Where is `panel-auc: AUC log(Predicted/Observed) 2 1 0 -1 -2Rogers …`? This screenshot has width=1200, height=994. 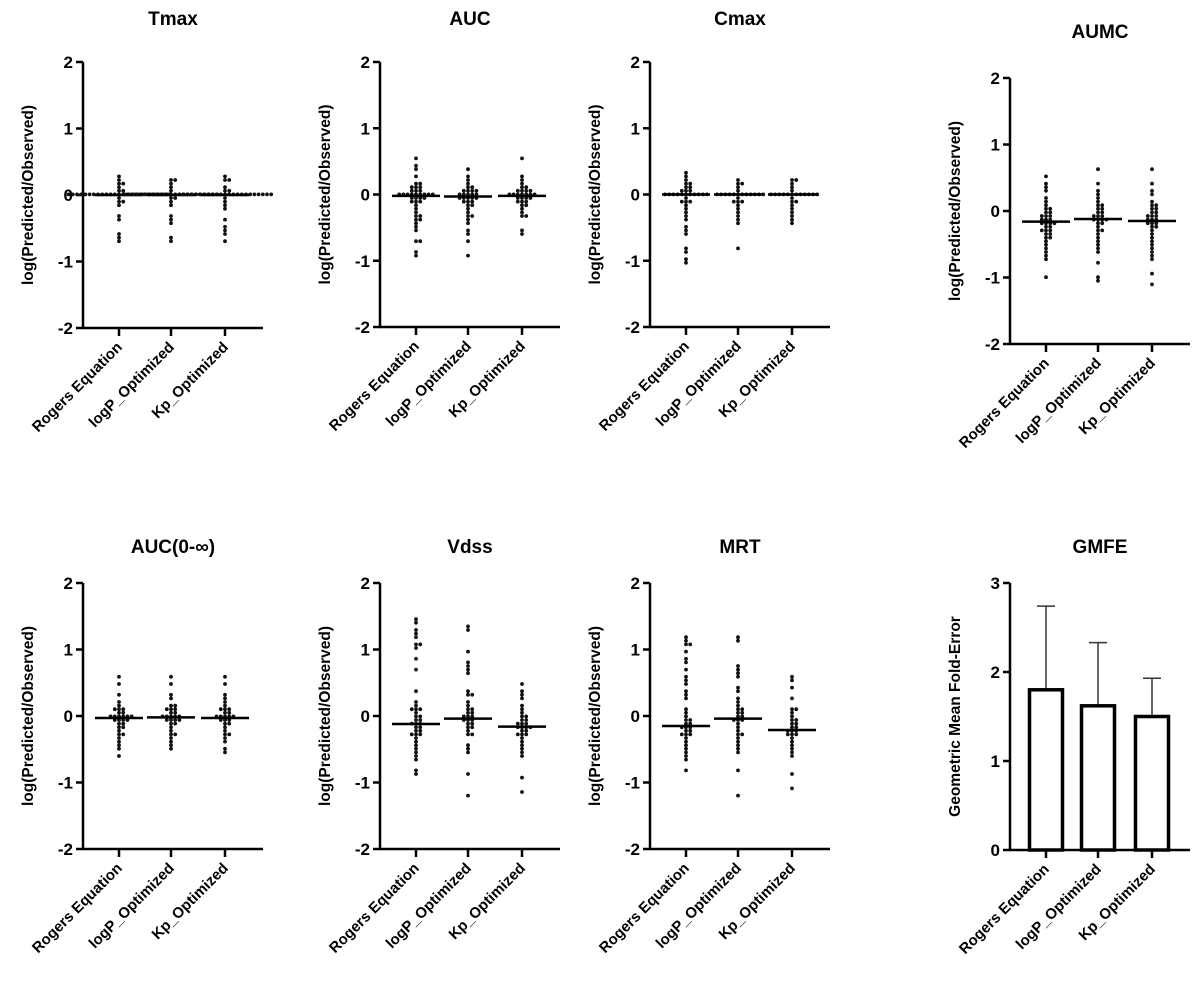
panel-auc: AUC log(Predicted/Observed) 2 1 0 -1 -2Rogers … is located at coordinates (438, 222).